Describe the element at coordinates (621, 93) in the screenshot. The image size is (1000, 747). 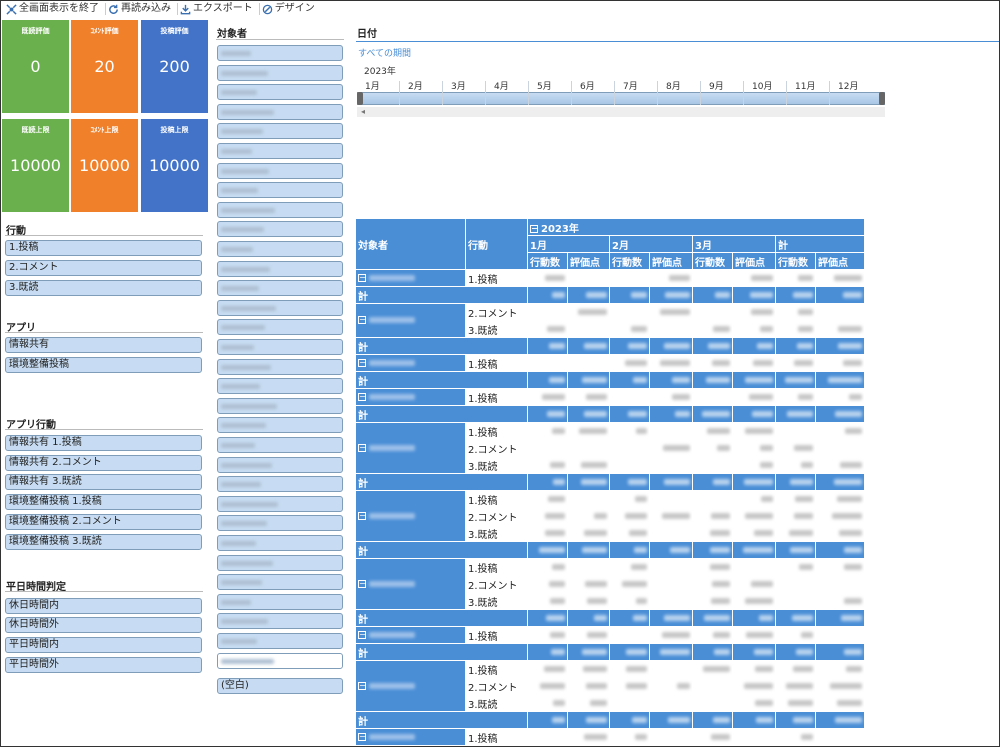
I see `timeline-range-bar` at that location.